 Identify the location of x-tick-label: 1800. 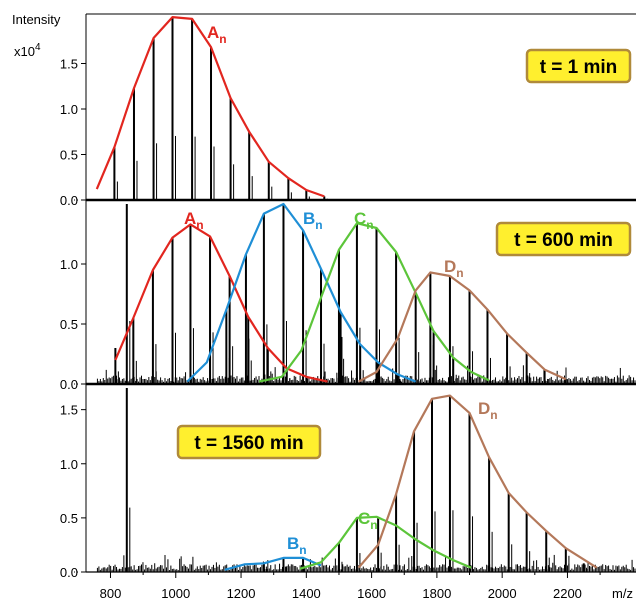
(436, 593).